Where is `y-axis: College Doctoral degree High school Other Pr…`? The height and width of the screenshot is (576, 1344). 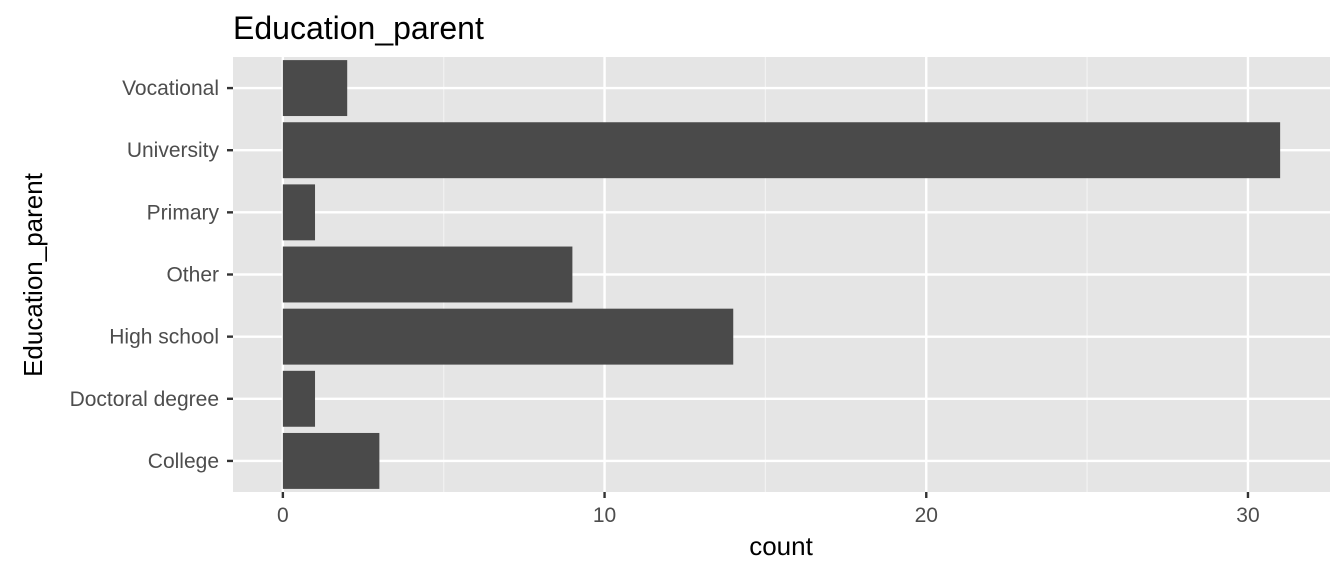
y-axis: College Doctoral degree High school Other Pr… is located at coordinates (151, 275).